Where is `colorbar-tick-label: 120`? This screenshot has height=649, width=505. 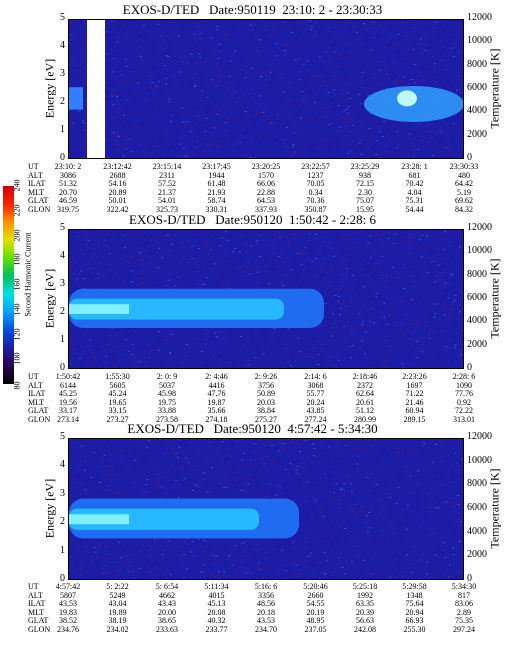 colorbar-tick-label: 120 is located at coordinates (17, 334).